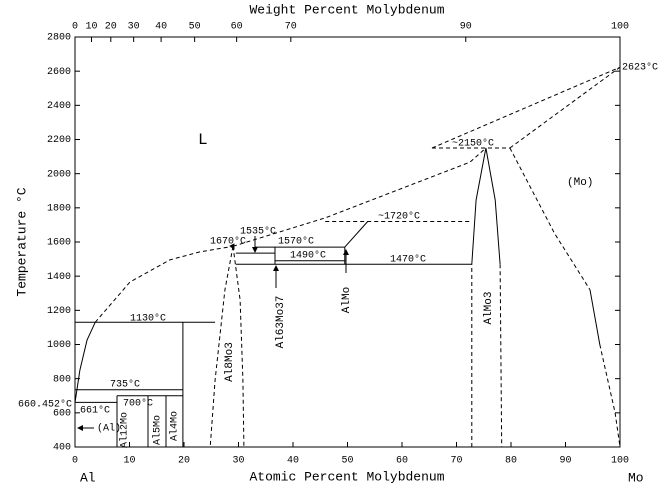 The width and height of the screenshot is (663, 493). What do you see at coordinates (237, 27) in the screenshot?
I see `top-tick-label: 60` at bounding box center [237, 27].